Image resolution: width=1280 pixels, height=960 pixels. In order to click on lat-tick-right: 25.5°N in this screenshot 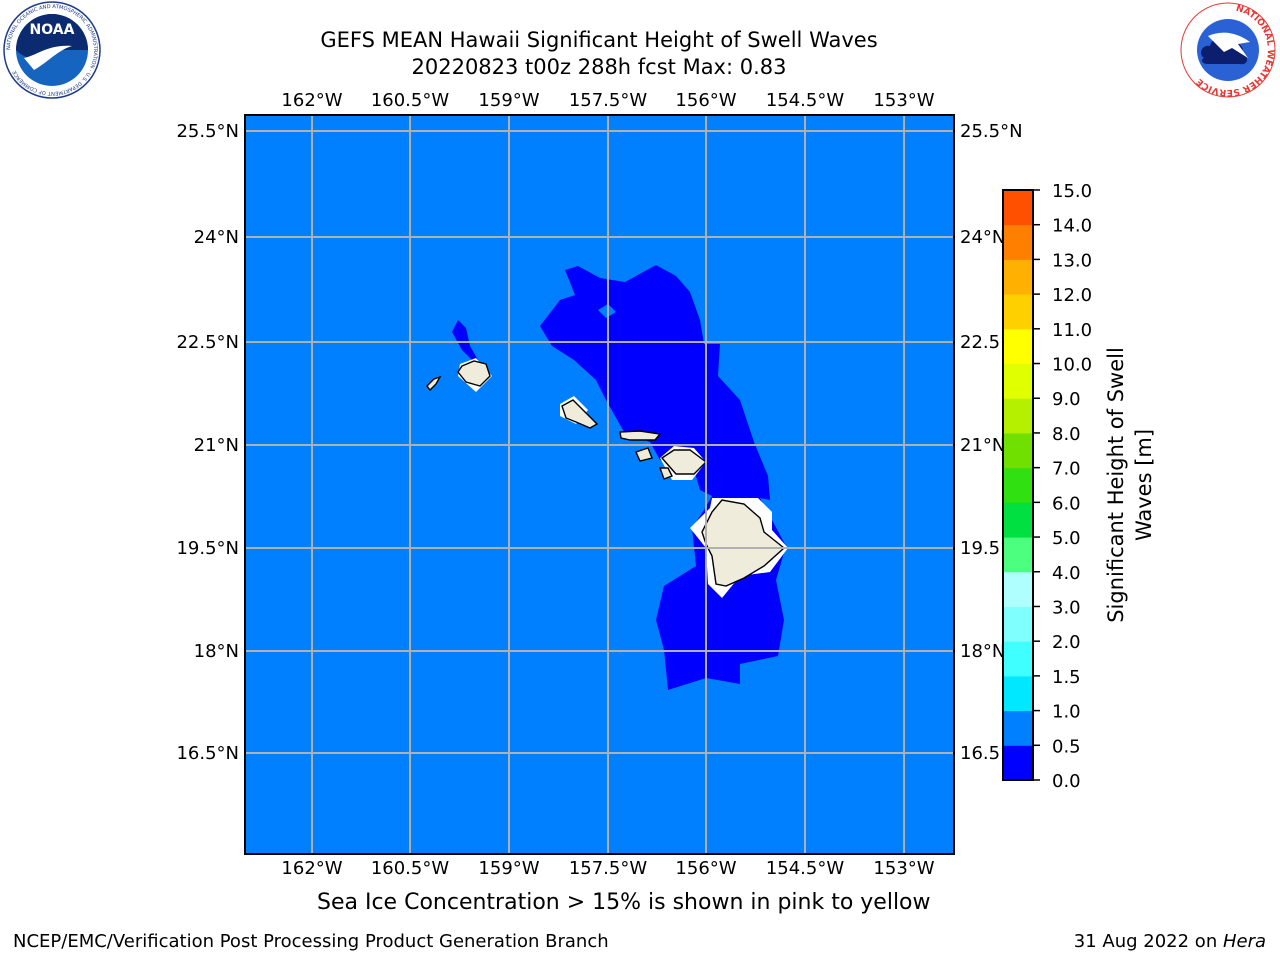, I will do `click(991, 131)`.